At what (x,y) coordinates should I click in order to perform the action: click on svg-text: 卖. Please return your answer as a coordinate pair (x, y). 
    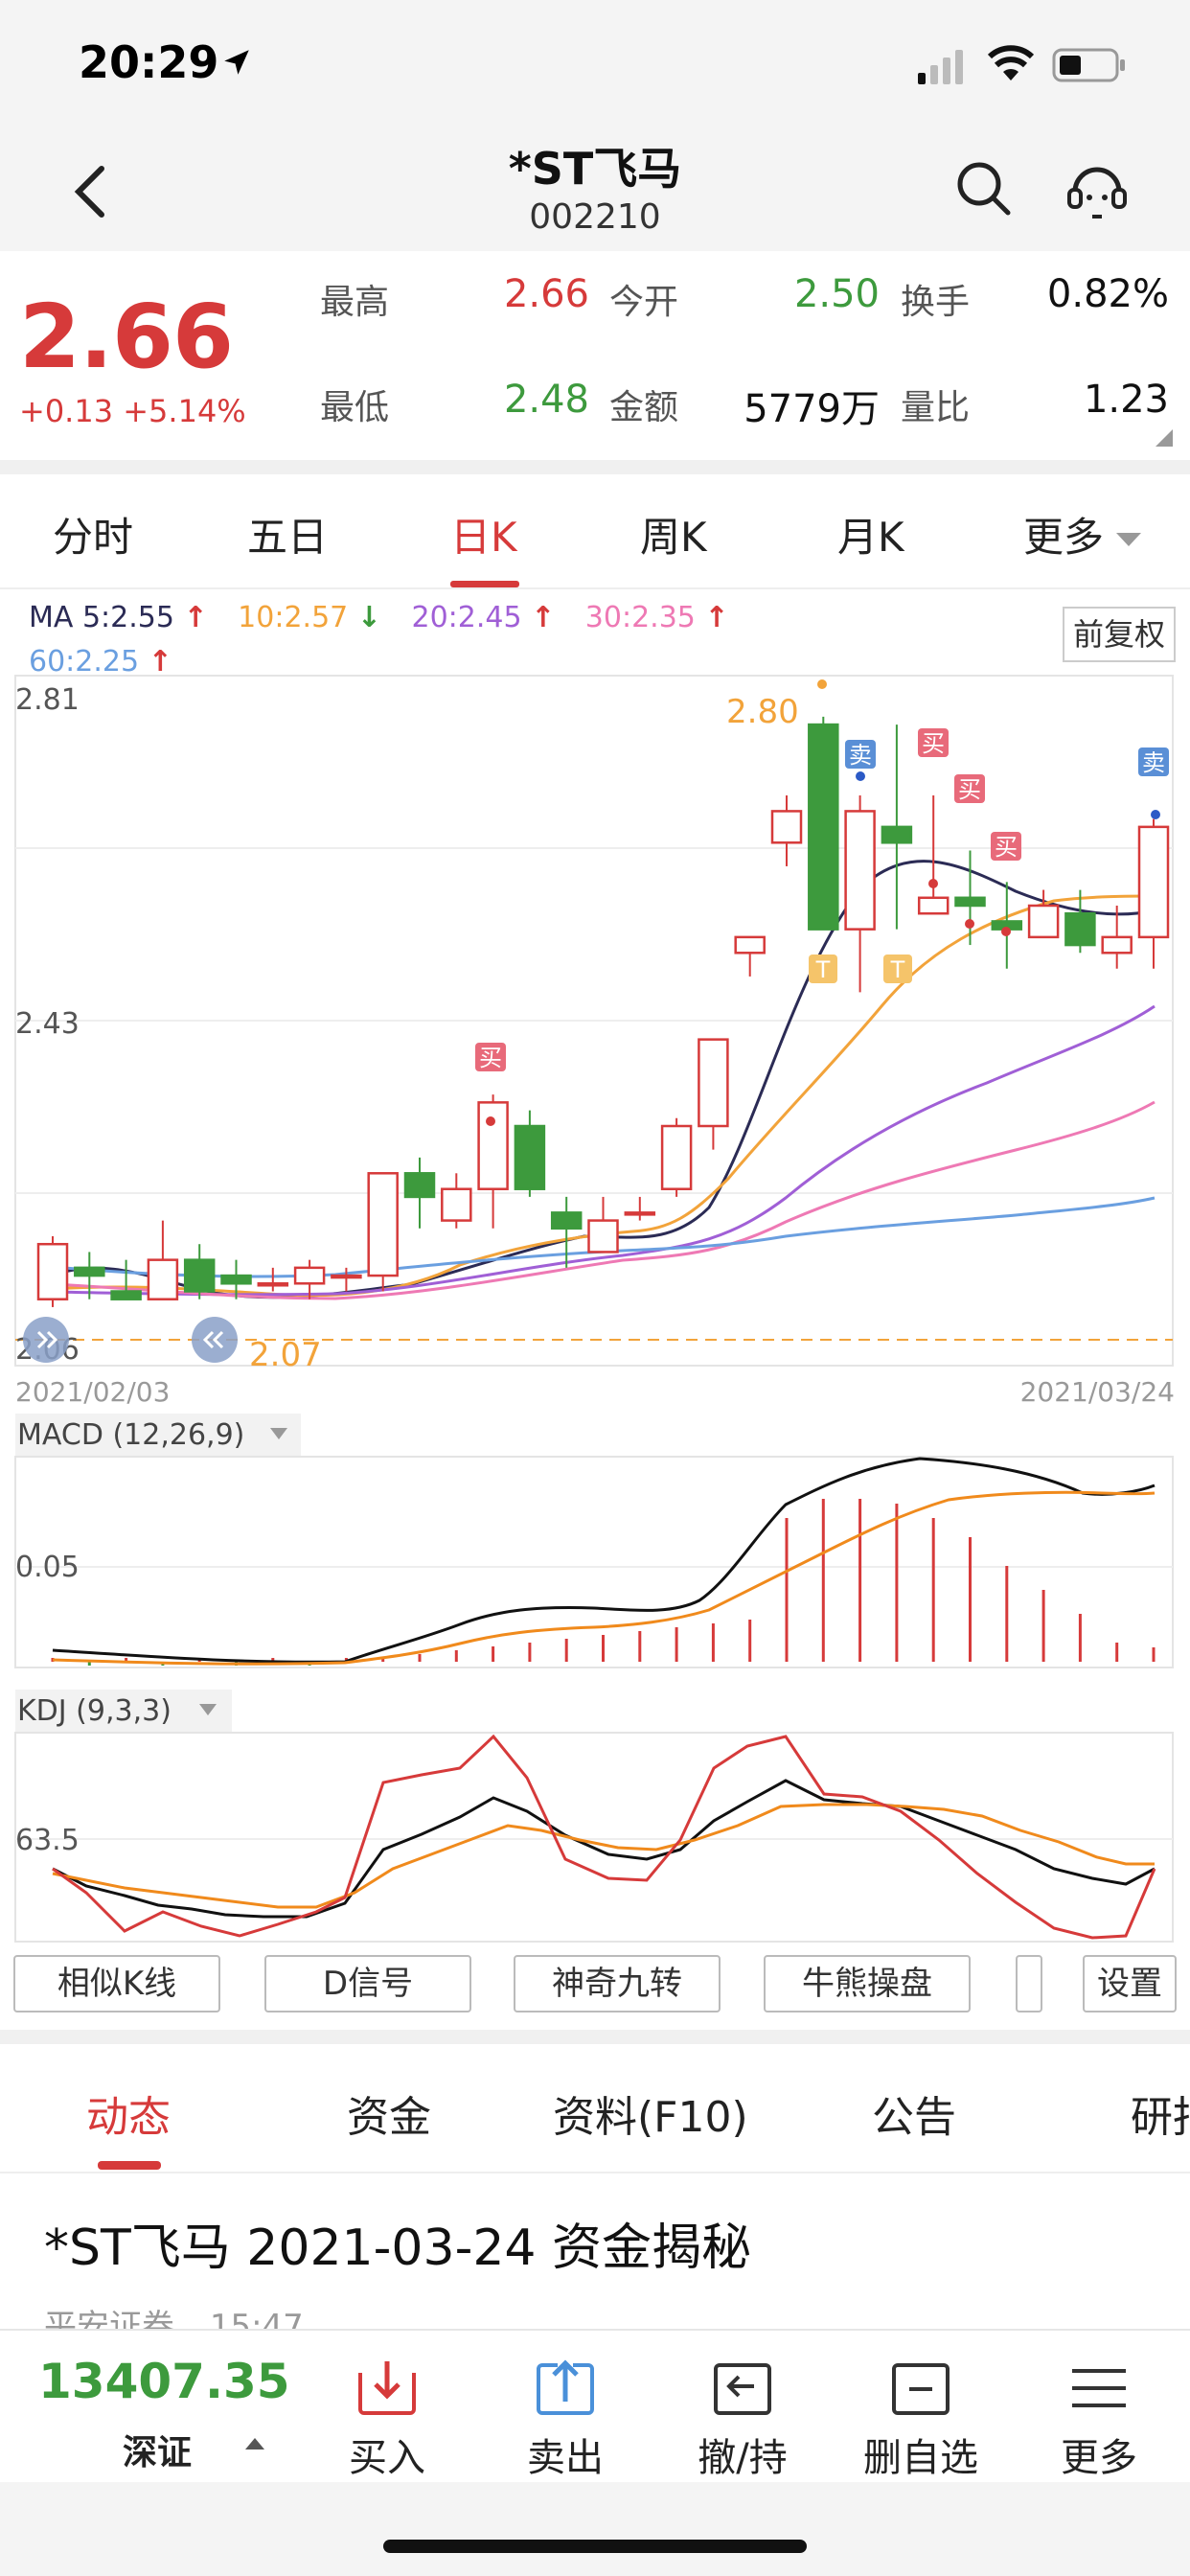
    Looking at the image, I should click on (860, 755).